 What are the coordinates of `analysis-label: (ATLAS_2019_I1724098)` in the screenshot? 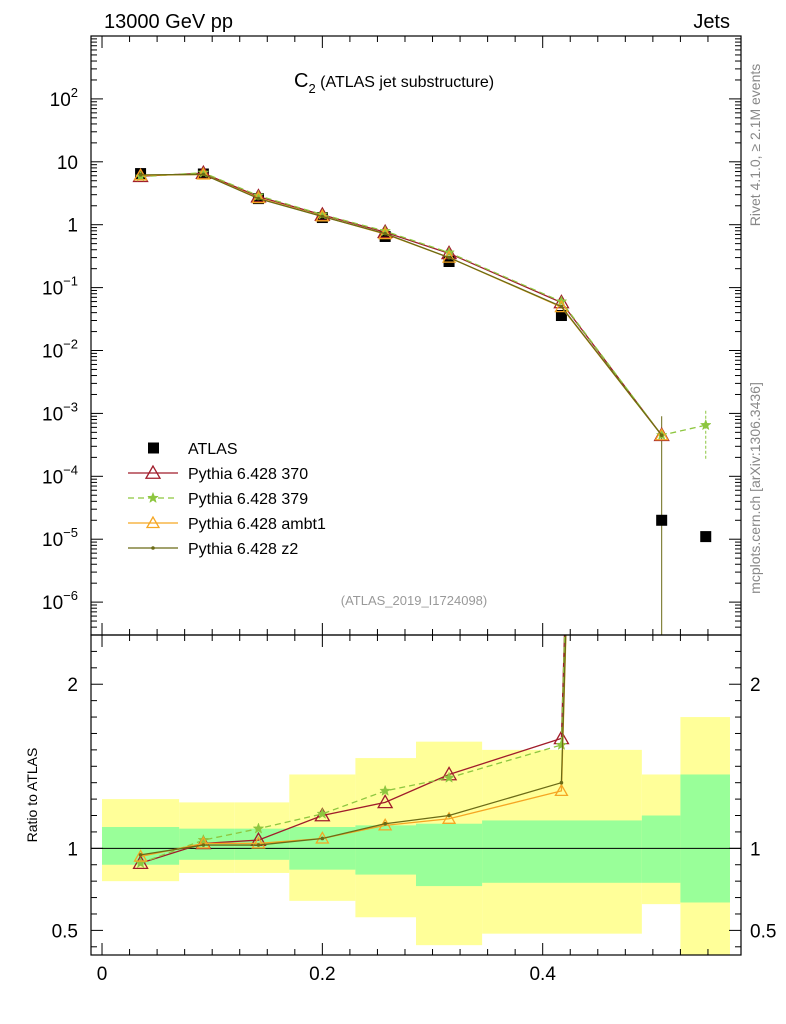 It's located at (414, 600).